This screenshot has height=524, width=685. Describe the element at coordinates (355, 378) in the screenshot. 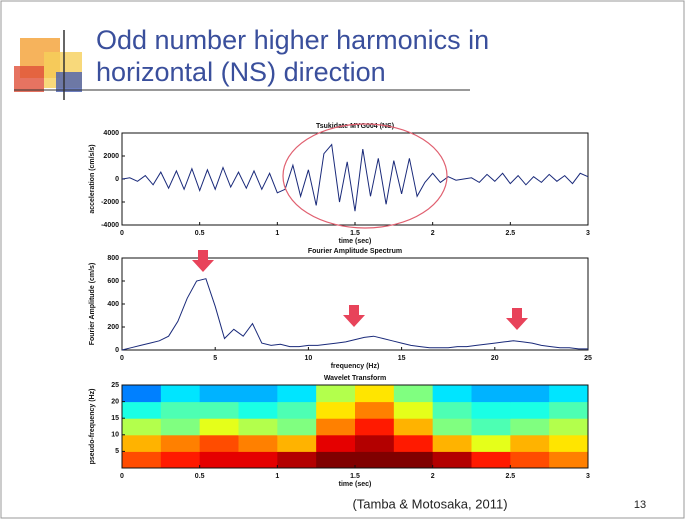

I see `chart-title: Wavelet Transform` at that location.